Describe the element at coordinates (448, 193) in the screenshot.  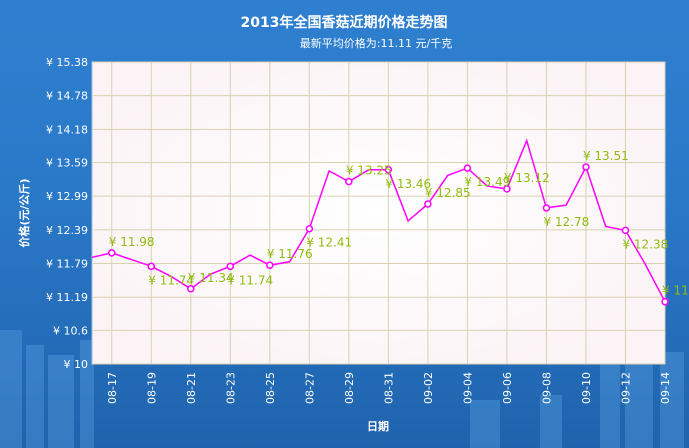
I see `data-label: ¥ 12.85` at that location.